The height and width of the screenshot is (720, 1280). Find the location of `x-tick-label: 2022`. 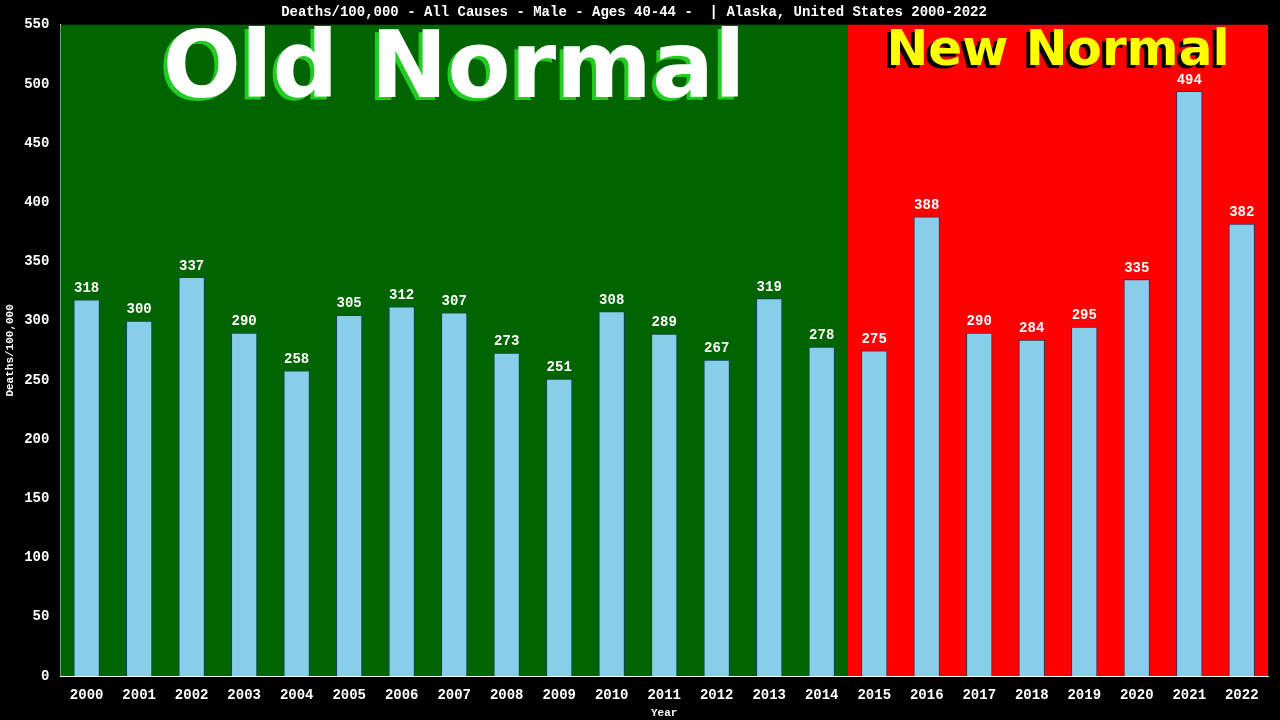

x-tick-label: 2022 is located at coordinates (1241, 694).